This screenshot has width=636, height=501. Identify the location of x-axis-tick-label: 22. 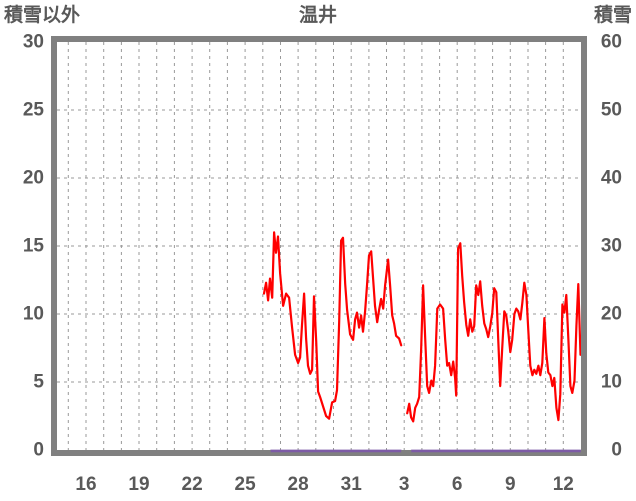
(192, 484).